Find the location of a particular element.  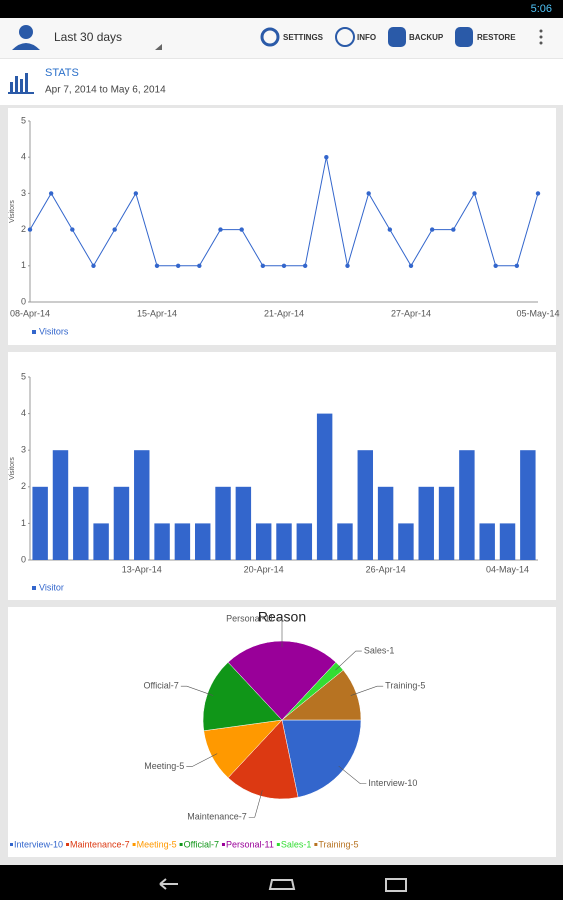

y-tick-label: 0 is located at coordinates (23, 301).